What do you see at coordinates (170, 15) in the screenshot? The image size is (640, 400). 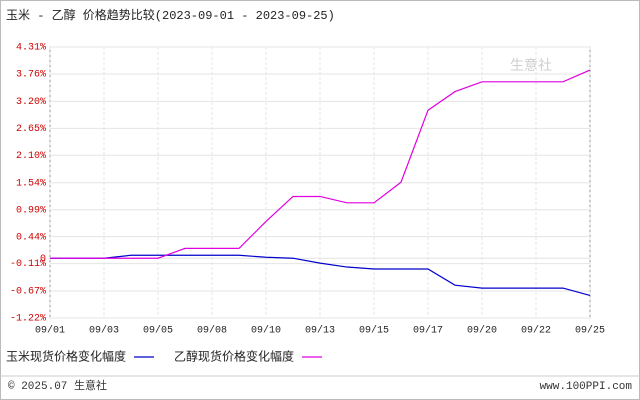 I see `chart-title: 玉米 - 乙醇 价格趋势比较(2023-09-01 - 2023-09-25)` at bounding box center [170, 15].